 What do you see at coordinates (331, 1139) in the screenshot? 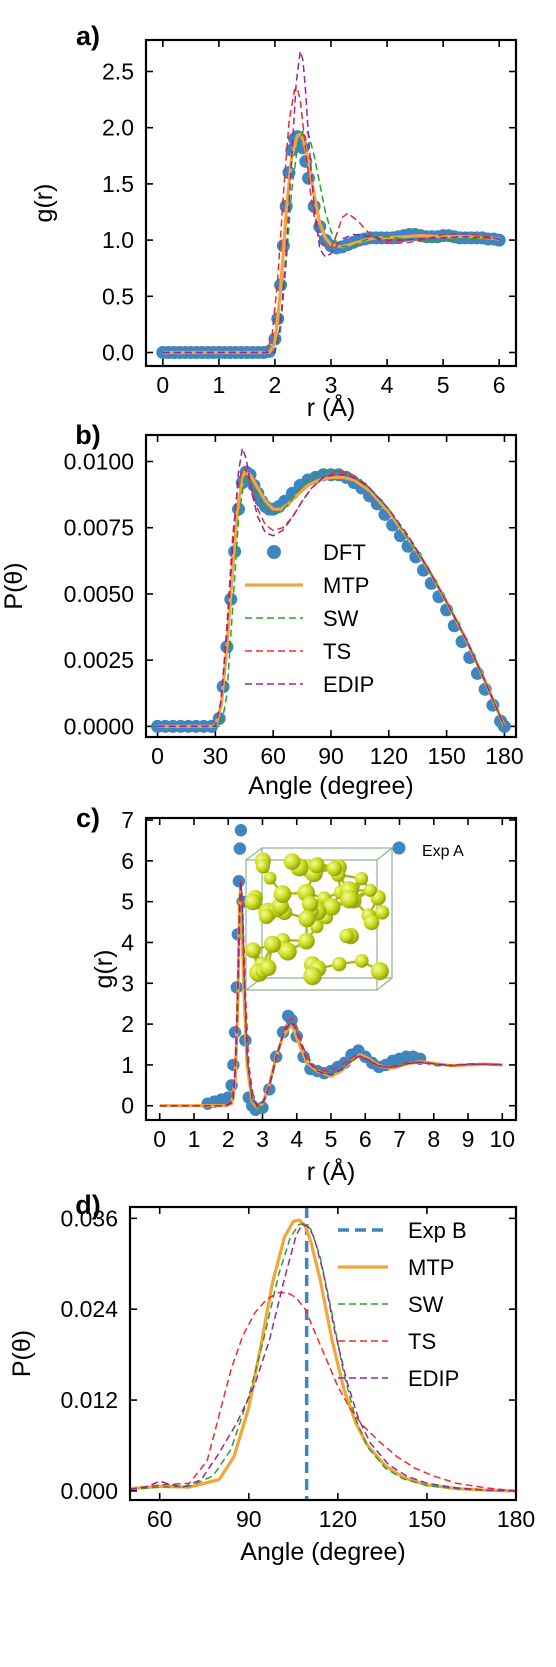
I see `x-tick-label: 5` at bounding box center [331, 1139].